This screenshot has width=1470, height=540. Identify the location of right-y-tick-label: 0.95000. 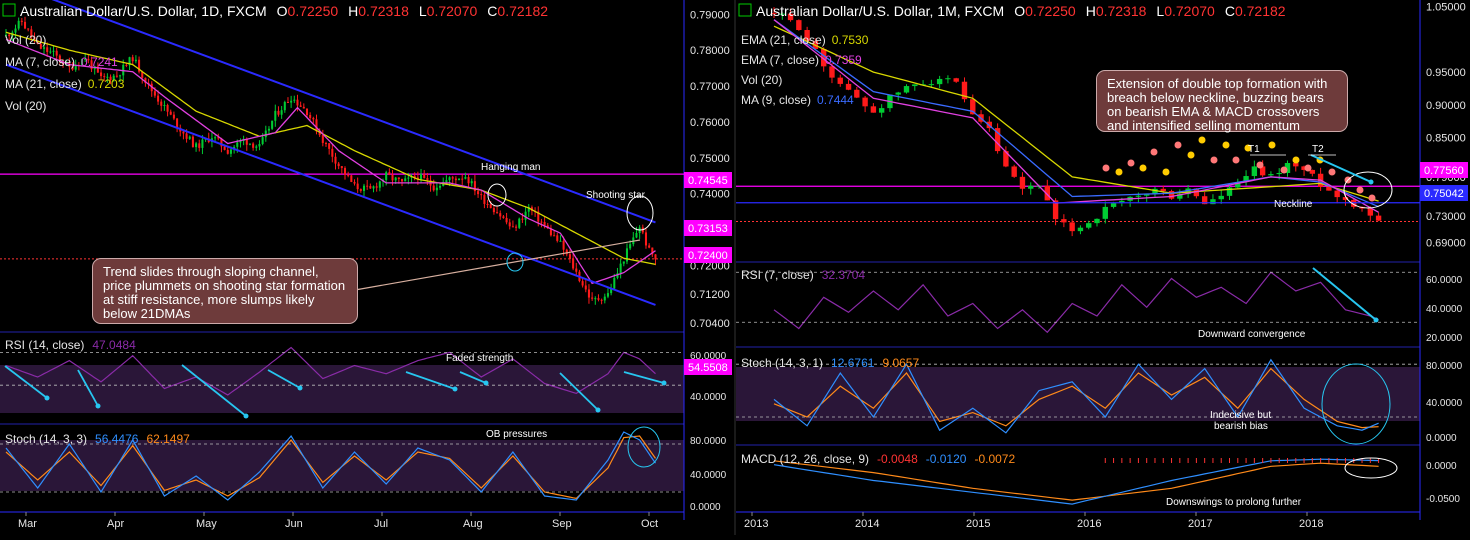
(1446, 73).